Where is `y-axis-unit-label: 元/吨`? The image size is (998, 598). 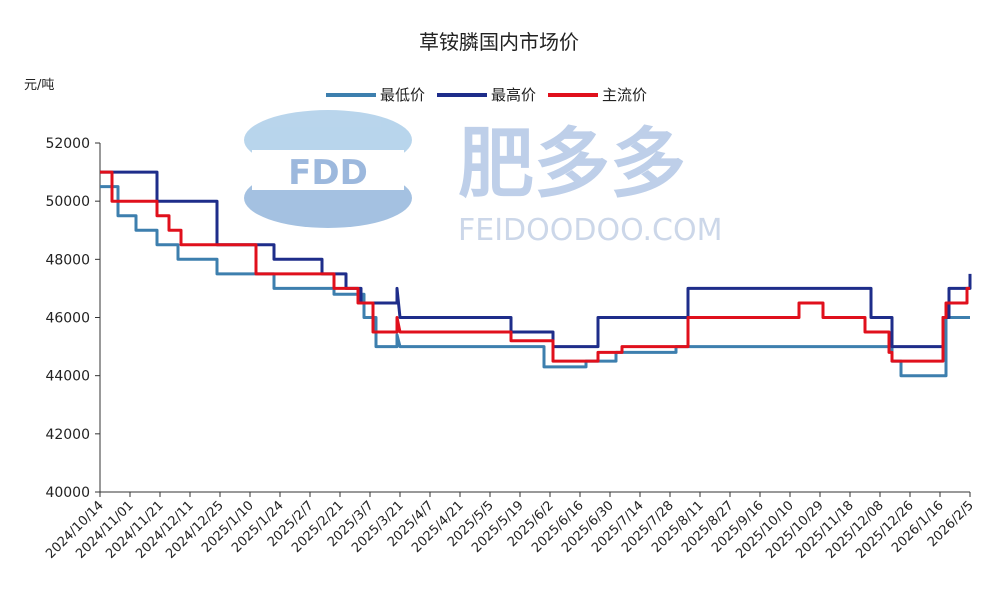 y-axis-unit-label: 元/吨 is located at coordinates (39, 85).